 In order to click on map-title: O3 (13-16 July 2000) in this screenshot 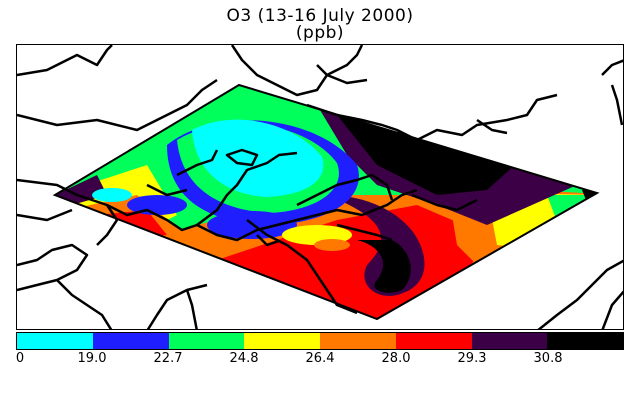, I will do `click(320, 16)`.